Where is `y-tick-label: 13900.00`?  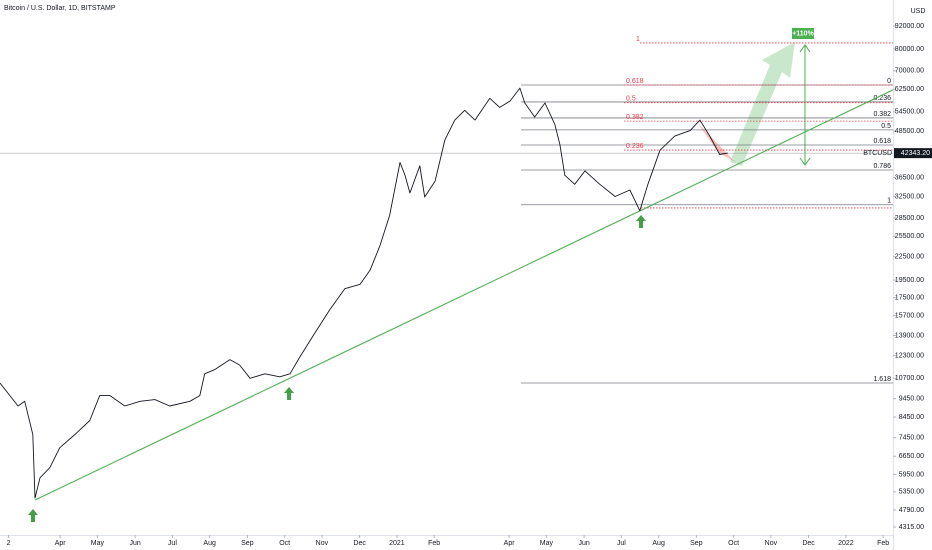
y-tick-label: 13900.00 is located at coordinates (909, 335).